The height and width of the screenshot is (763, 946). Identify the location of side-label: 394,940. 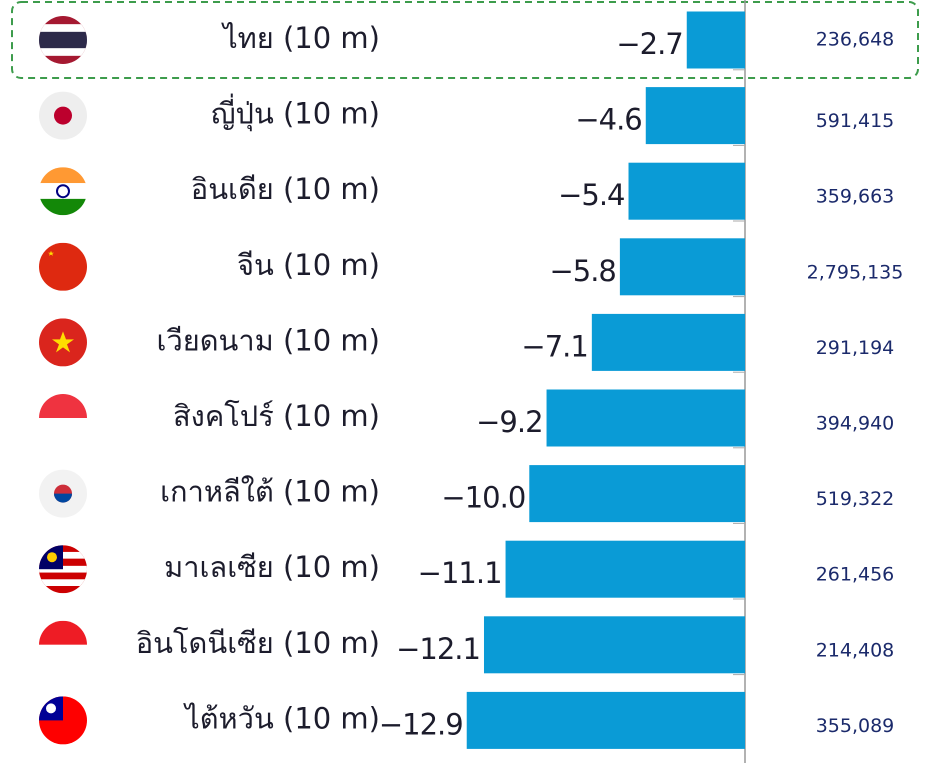
(855, 424).